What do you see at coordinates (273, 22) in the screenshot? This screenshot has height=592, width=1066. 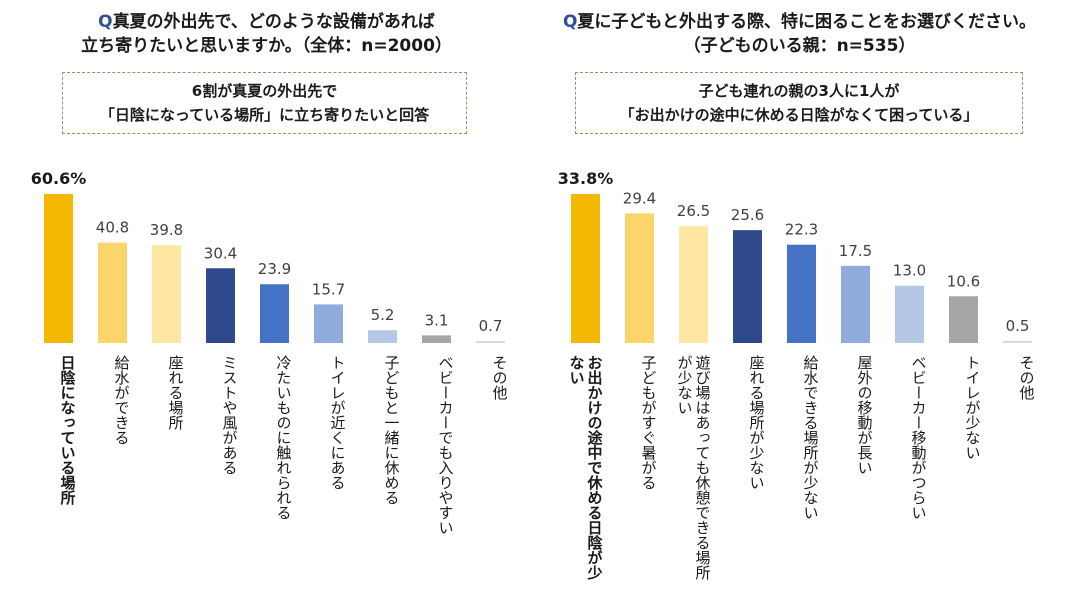 I see `question-line-1: 真夏の外出先で、どのような設備があれば` at bounding box center [273, 22].